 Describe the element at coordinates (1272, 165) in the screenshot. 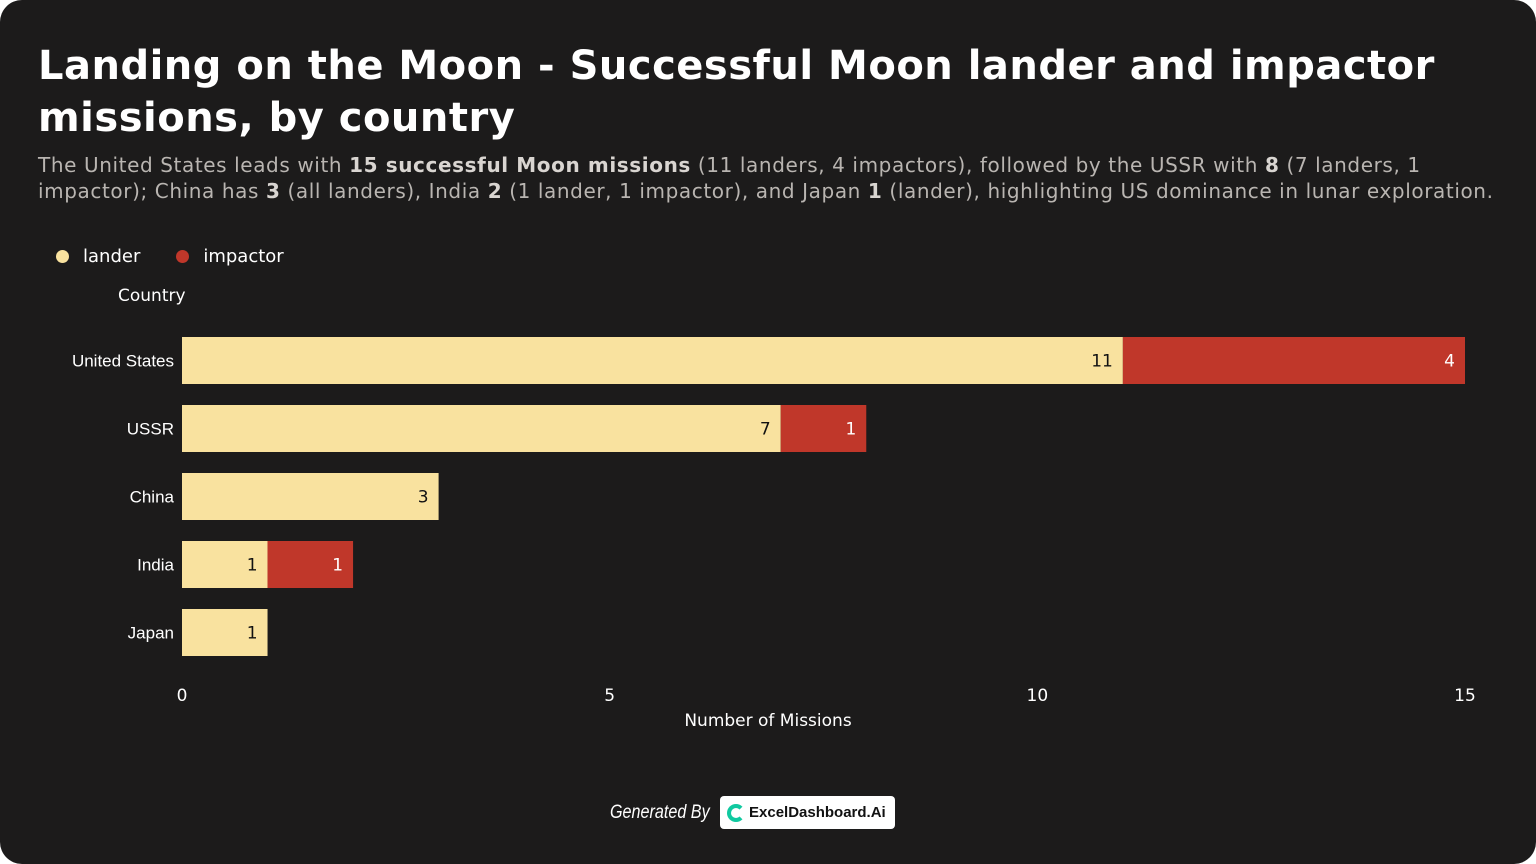

I see `subtitle-bold-2: 8` at that location.